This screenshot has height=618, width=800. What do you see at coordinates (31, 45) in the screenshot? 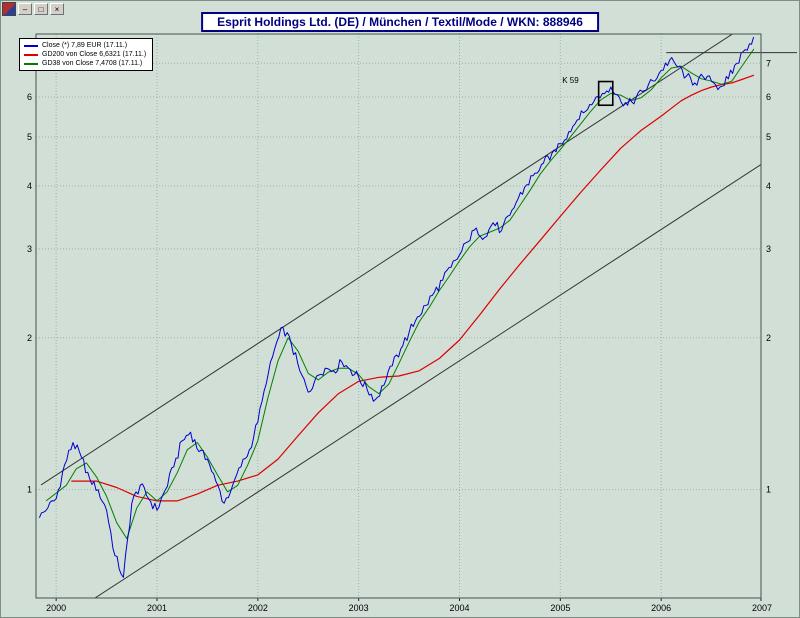
I see `close-line-swatch` at bounding box center [31, 45].